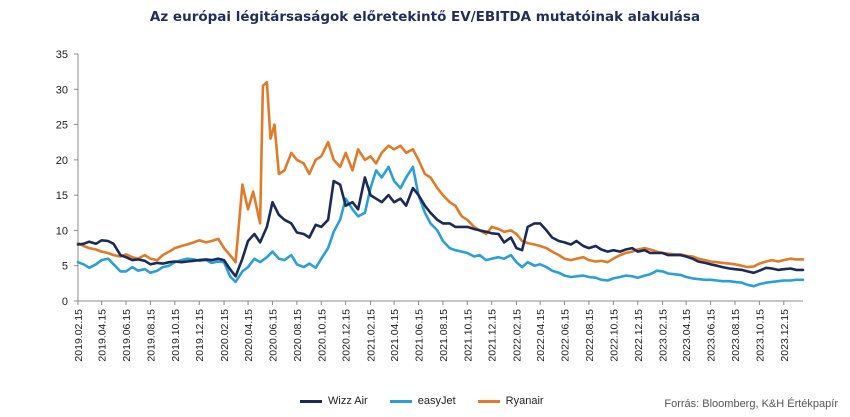 This screenshot has width=850, height=417. Describe the element at coordinates (524, 401) in the screenshot. I see `legend-label-ryanair: Ryanair` at that location.